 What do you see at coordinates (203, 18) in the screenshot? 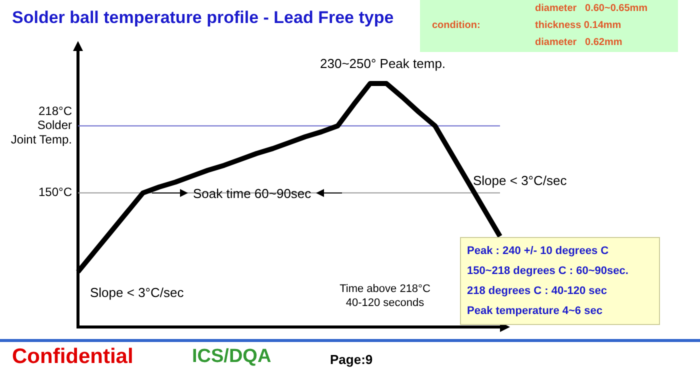
I see `chart-title: Solder ball temperature profile - Lead Free type` at bounding box center [203, 18].